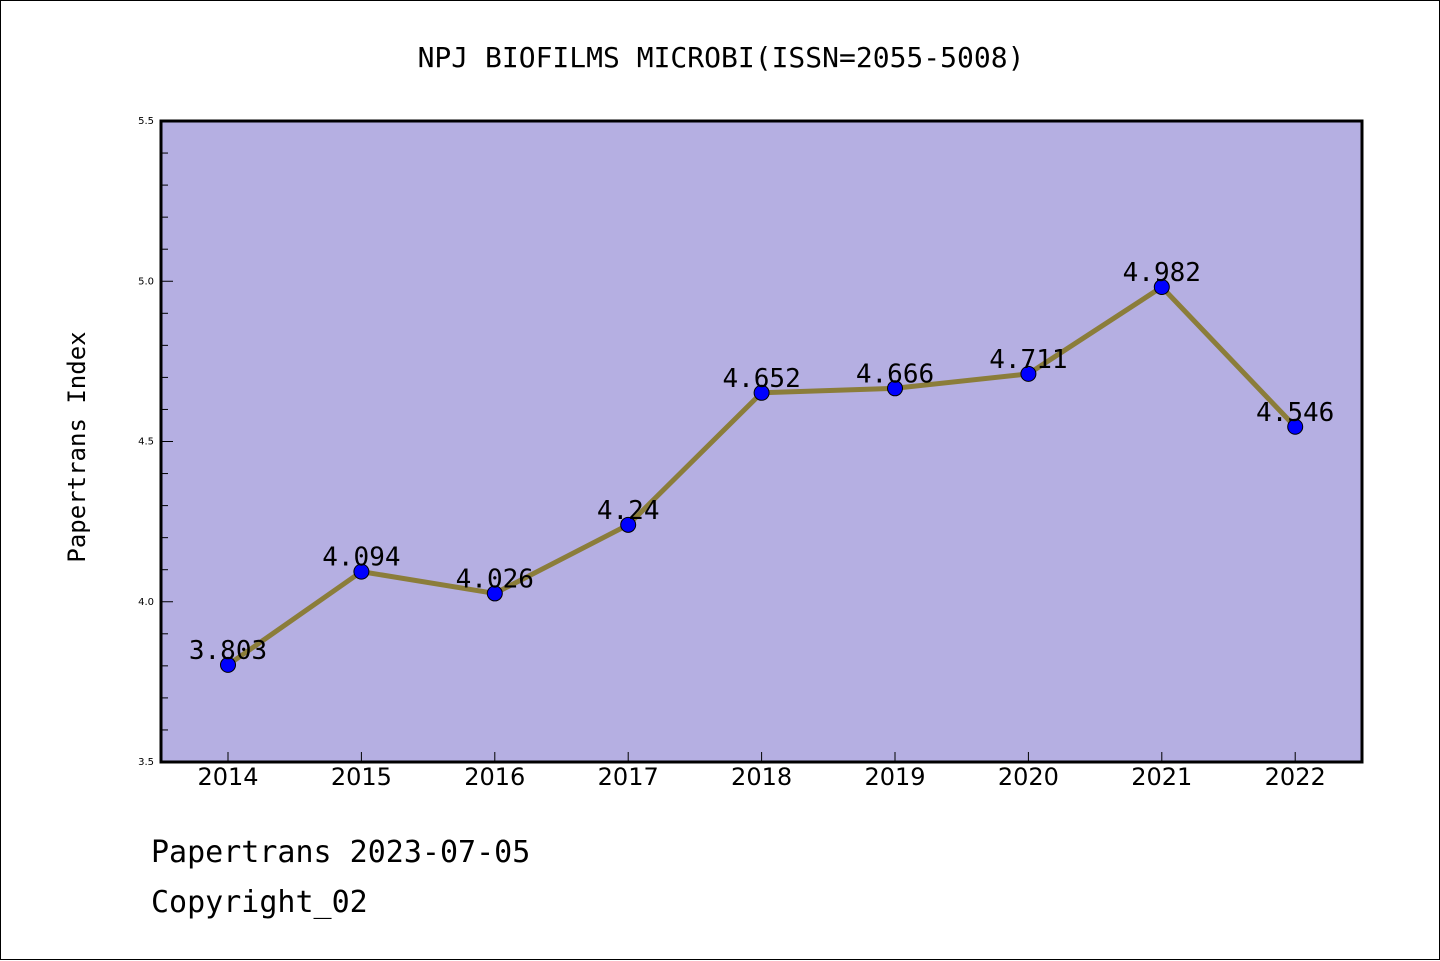  Describe the element at coordinates (146, 121) in the screenshot. I see `y-tick-label: 5.5` at that location.